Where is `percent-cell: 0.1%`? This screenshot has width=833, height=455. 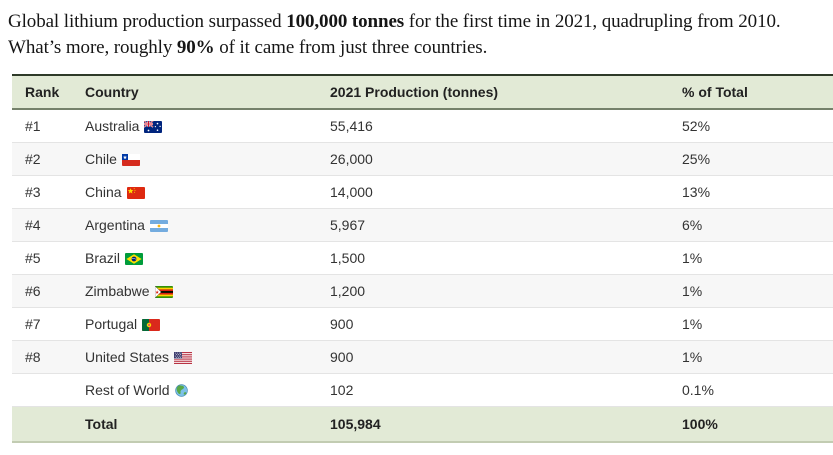
percent-cell: 0.1% is located at coordinates (751, 390).